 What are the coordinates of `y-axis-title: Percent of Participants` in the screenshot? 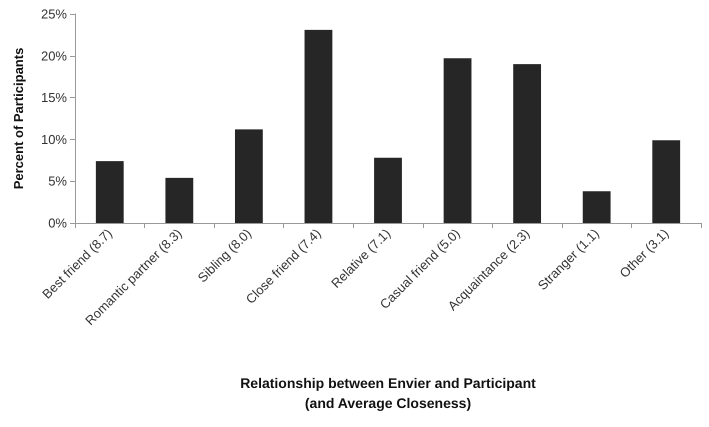 It's located at (18, 119).